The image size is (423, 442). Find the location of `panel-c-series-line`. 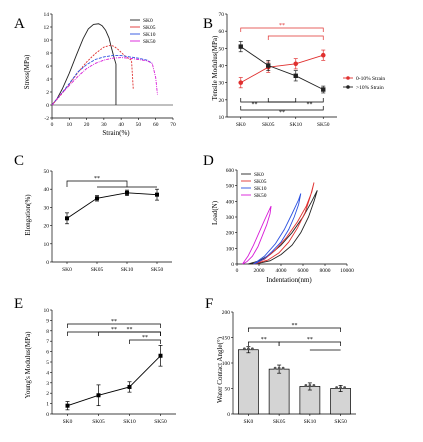

panel-c-series-line is located at coordinates (112, 205).